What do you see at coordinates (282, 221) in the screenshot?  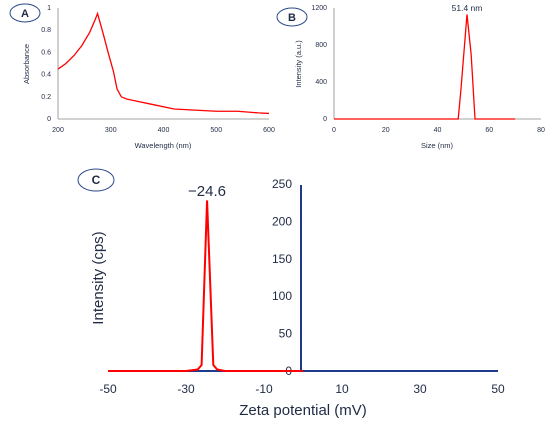 I see `panel-c-ytick: 200` at bounding box center [282, 221].